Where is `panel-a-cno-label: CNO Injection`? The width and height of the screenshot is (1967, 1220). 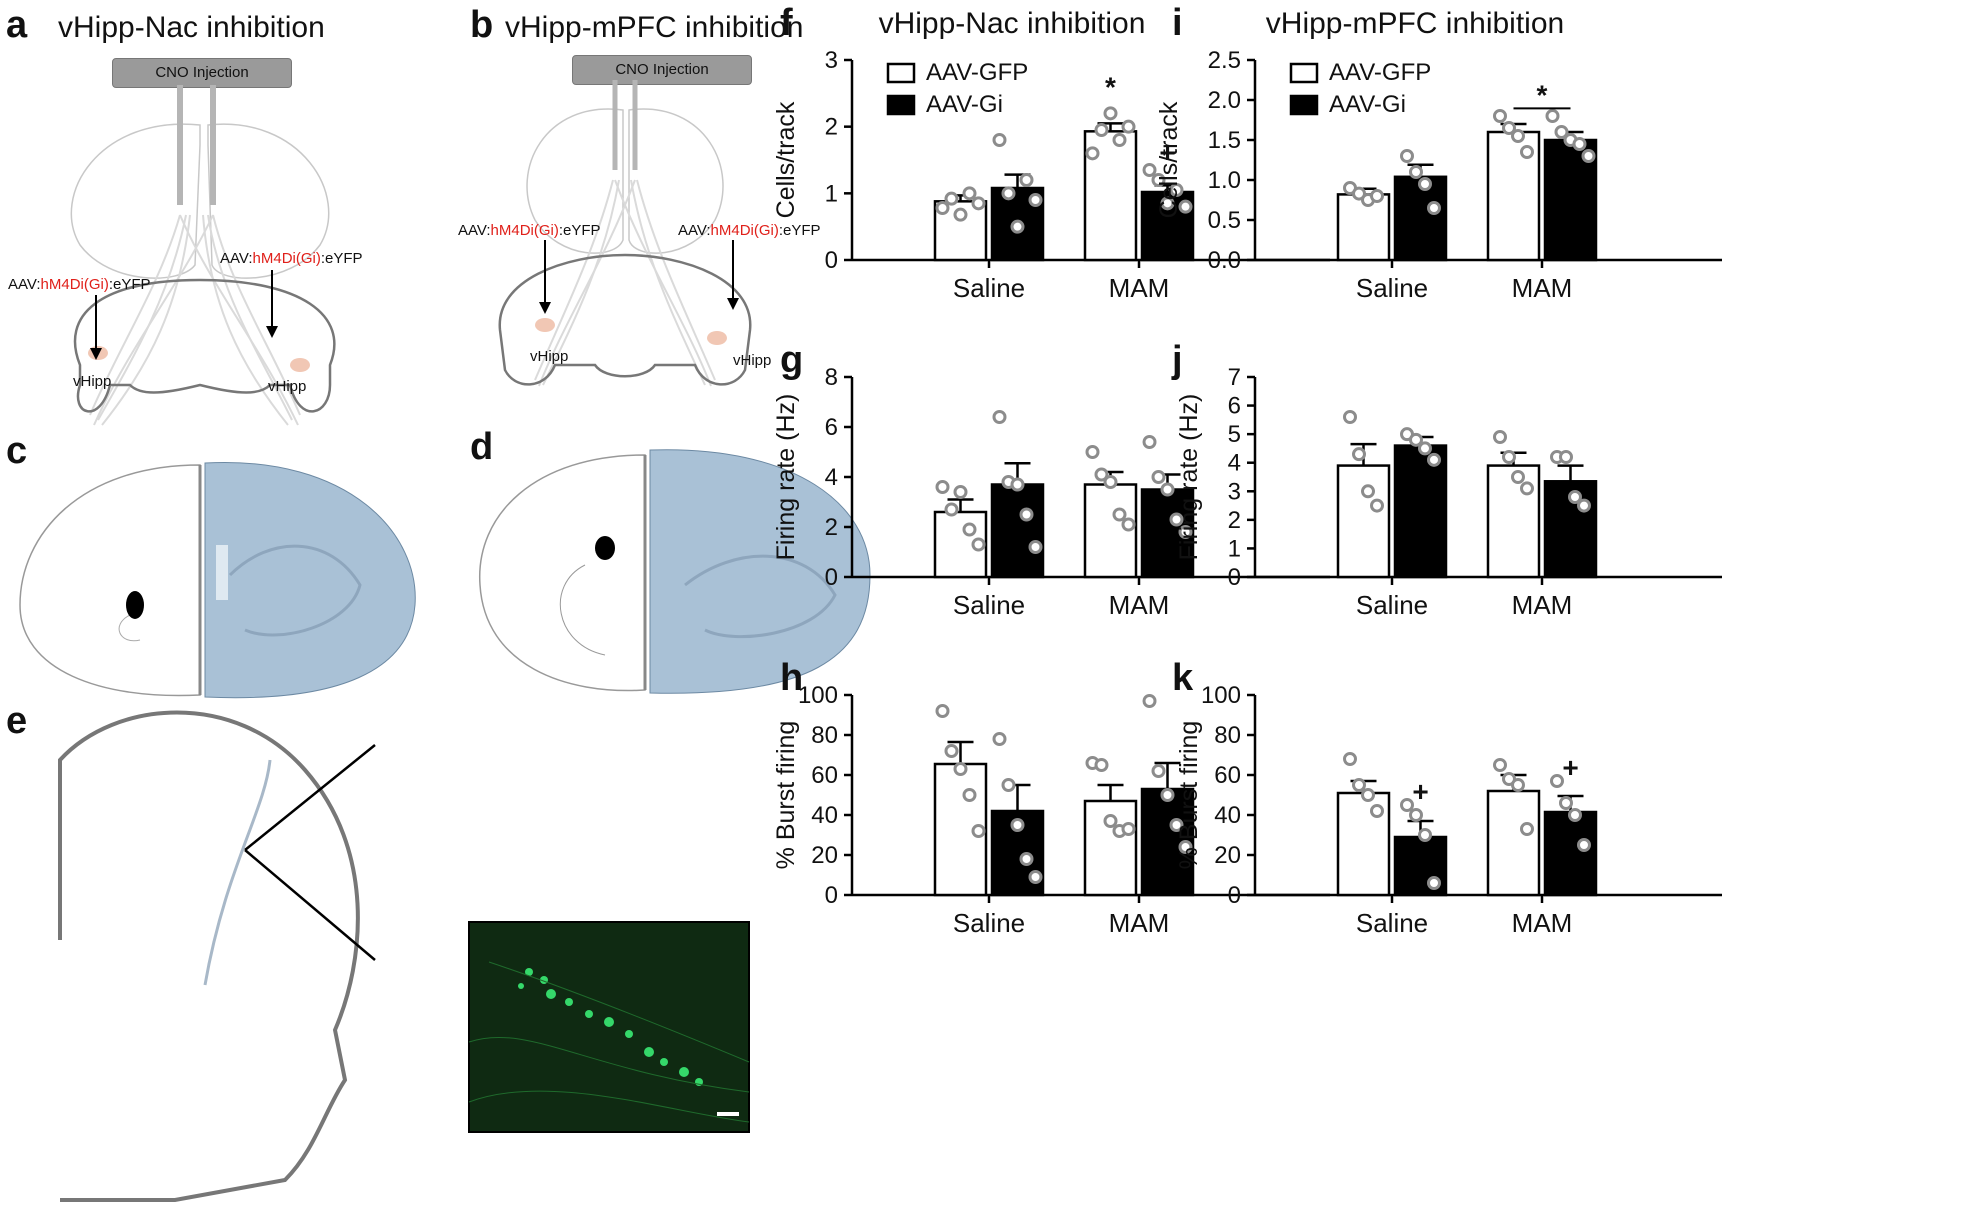
panel-a-cno-label: CNO Injection is located at coordinates (202, 73).